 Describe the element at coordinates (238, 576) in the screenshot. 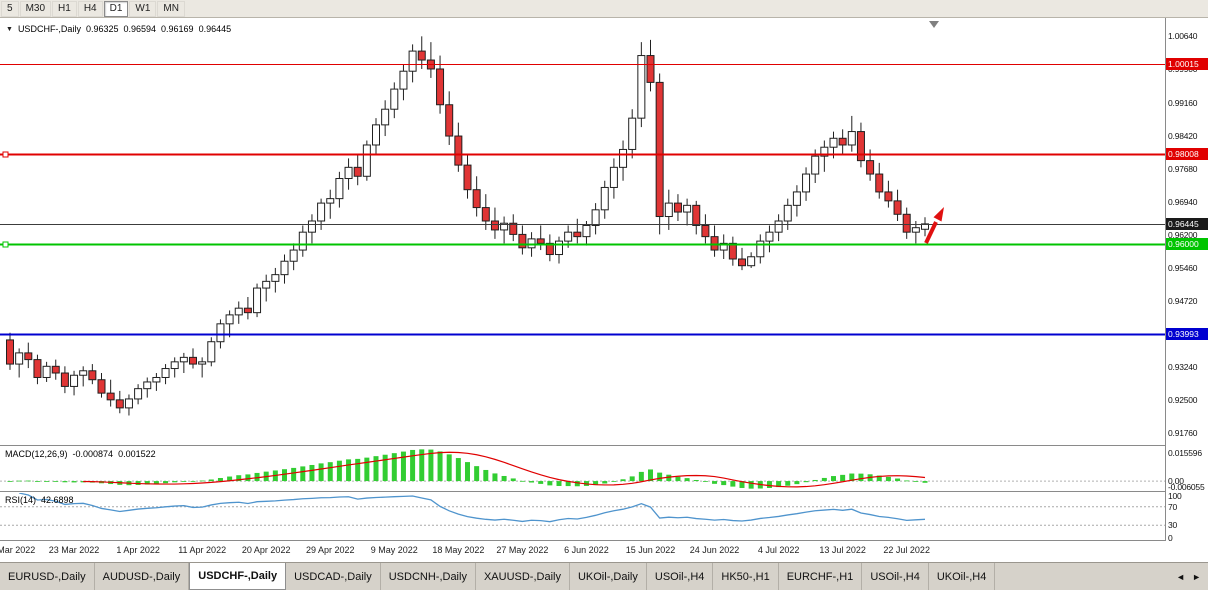

I see `tab-usdchf-daily: USDCHF-,Daily` at that location.